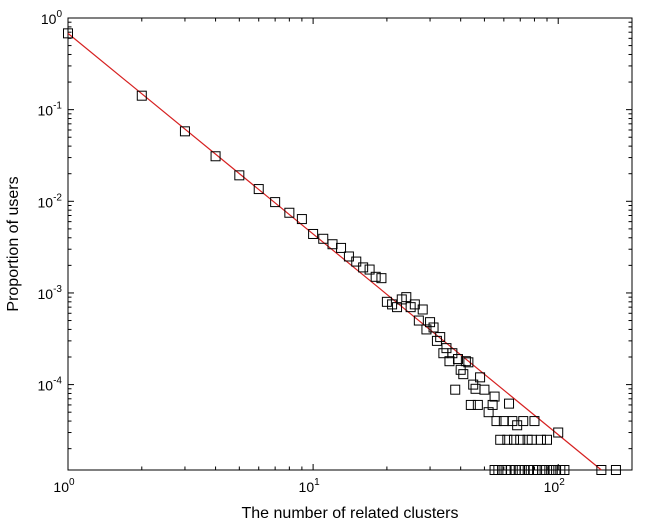  What do you see at coordinates (350, 513) in the screenshot?
I see `x-axis-label: The number of related clusters` at bounding box center [350, 513].